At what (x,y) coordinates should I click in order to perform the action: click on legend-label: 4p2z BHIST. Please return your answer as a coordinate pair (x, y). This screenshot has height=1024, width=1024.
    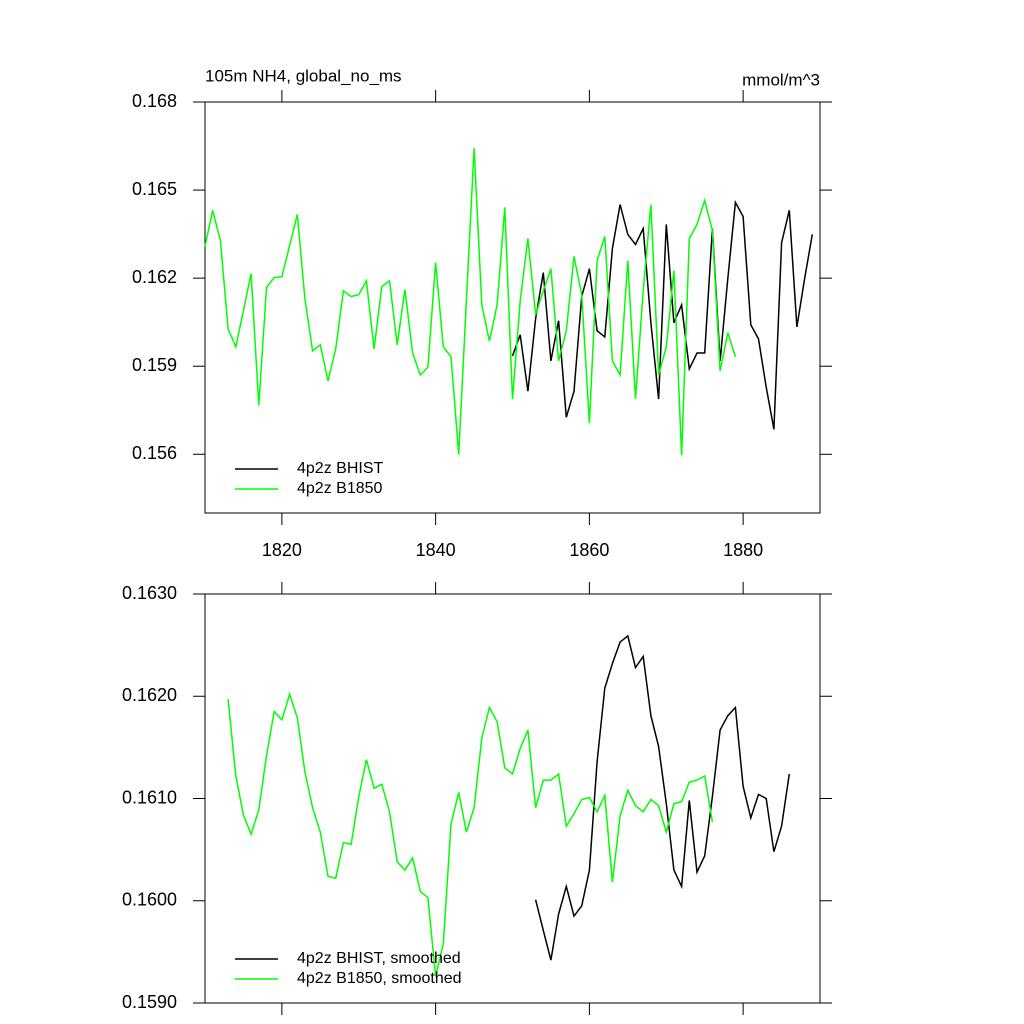
    Looking at the image, I should click on (340, 468).